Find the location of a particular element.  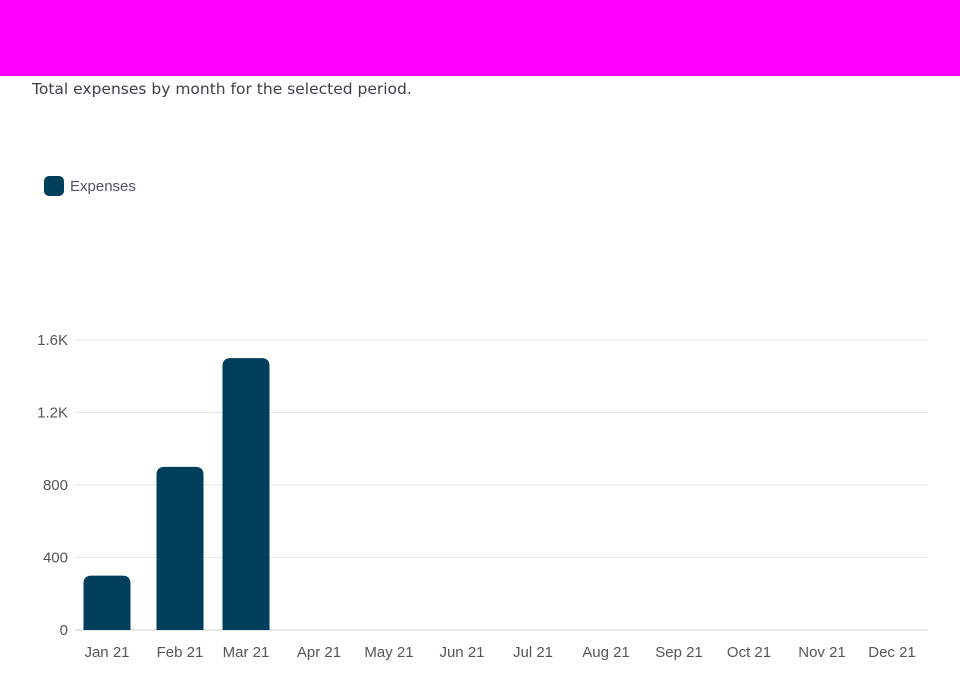

x-tick-label: Oct 21 is located at coordinates (749, 652).